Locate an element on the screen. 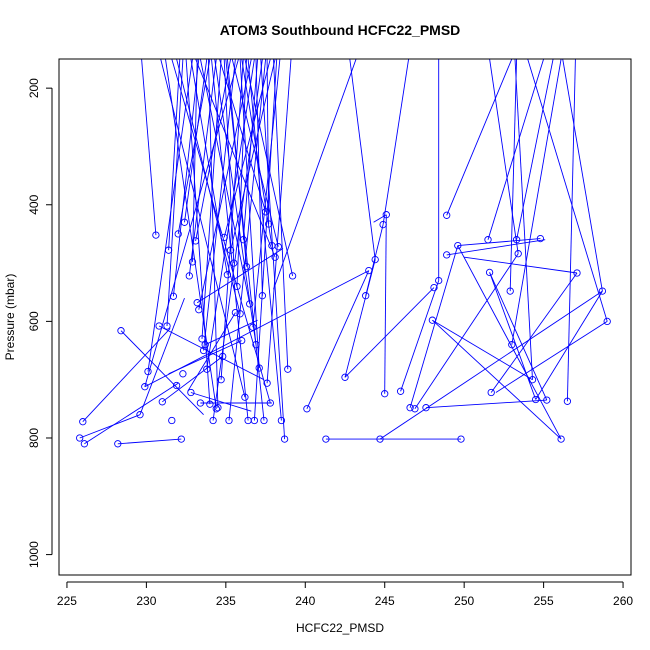 Image resolution: width=650 pixels, height=650 pixels. x-tick-label-0: 225 is located at coordinates (67, 601).